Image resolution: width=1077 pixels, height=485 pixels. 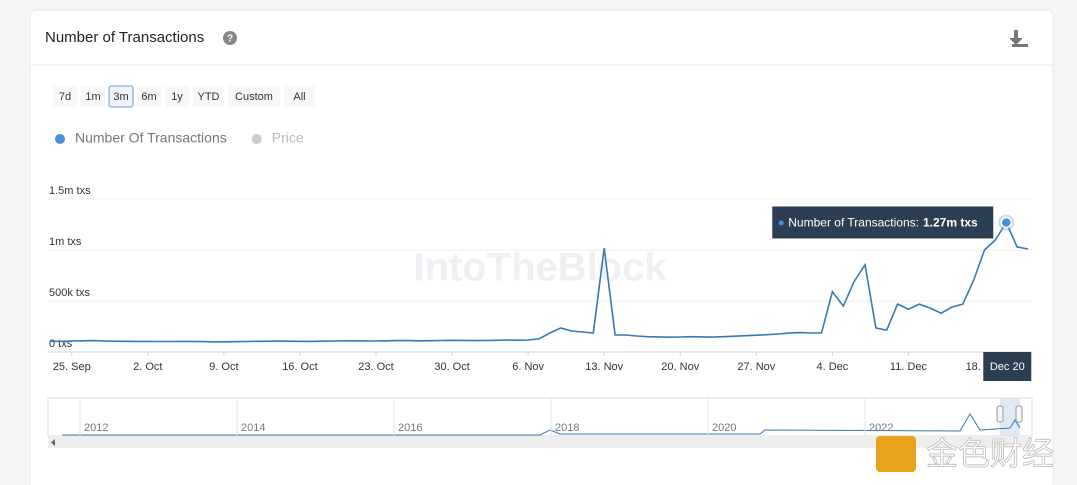 What do you see at coordinates (540, 268) in the screenshot?
I see `watermark: IntoTheBlock` at bounding box center [540, 268].